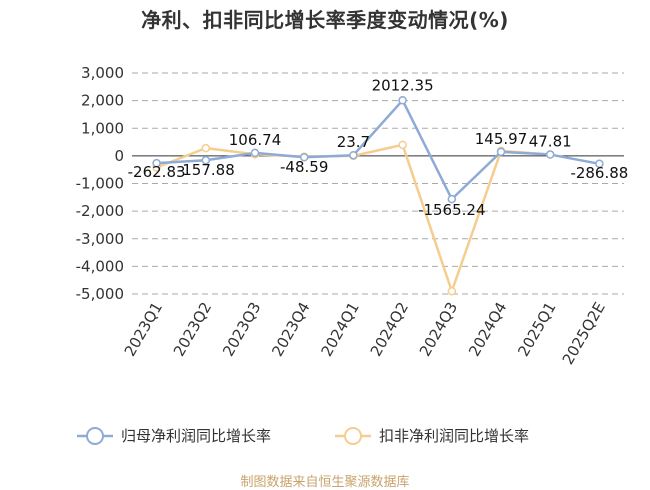  What do you see at coordinates (143, 329) in the screenshot?
I see `x-tick-label: 2023Q1` at bounding box center [143, 329].